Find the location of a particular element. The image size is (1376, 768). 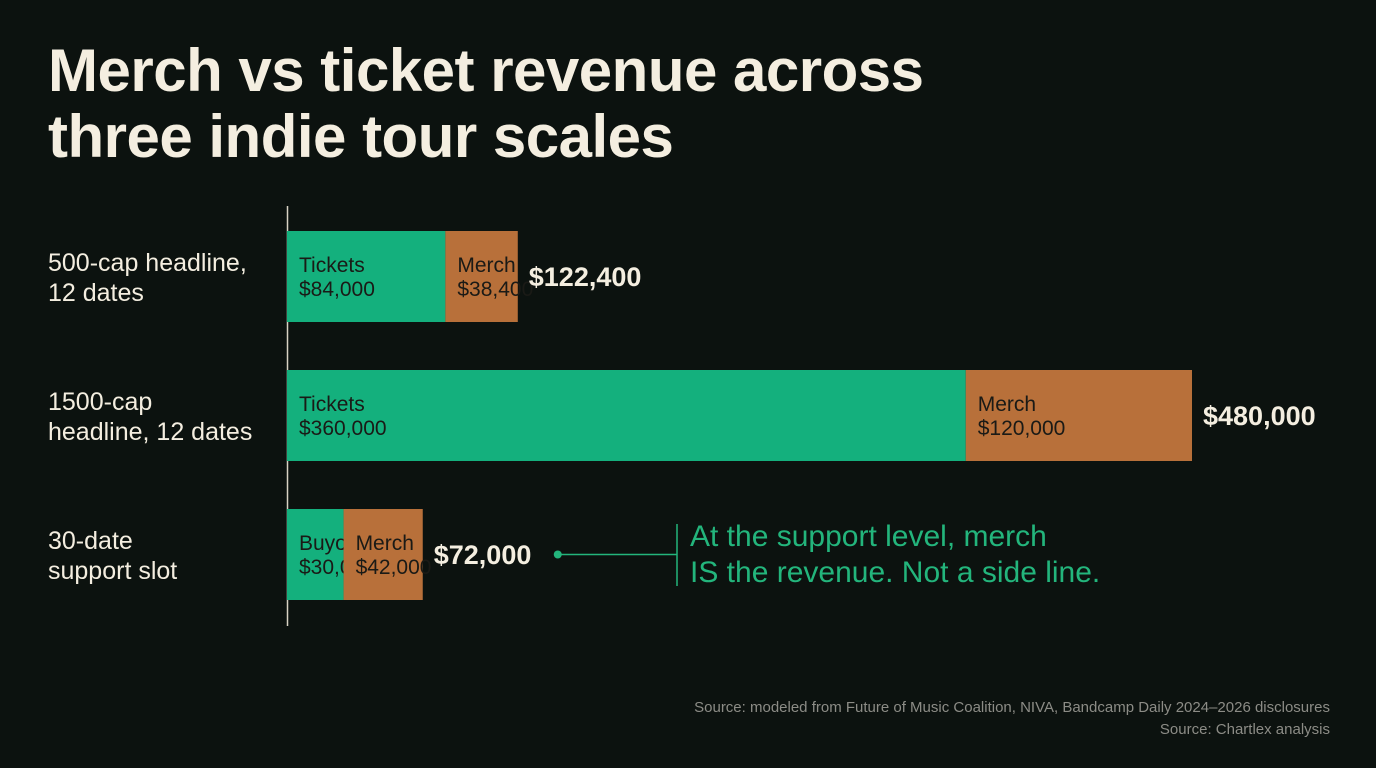

bar-value-merch-1: $120,000 is located at coordinates (1022, 428).